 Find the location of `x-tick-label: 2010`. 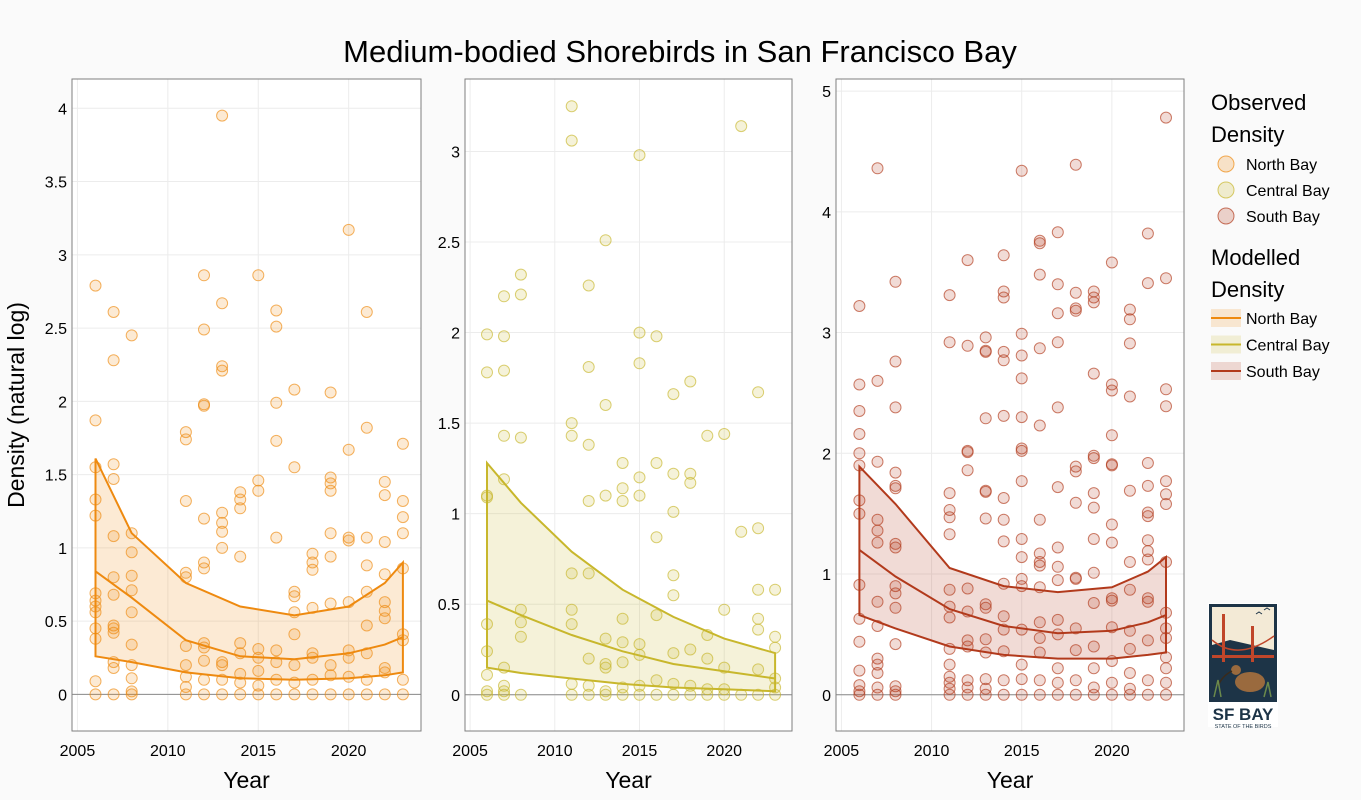

x-tick-label: 2010 is located at coordinates (932, 751).